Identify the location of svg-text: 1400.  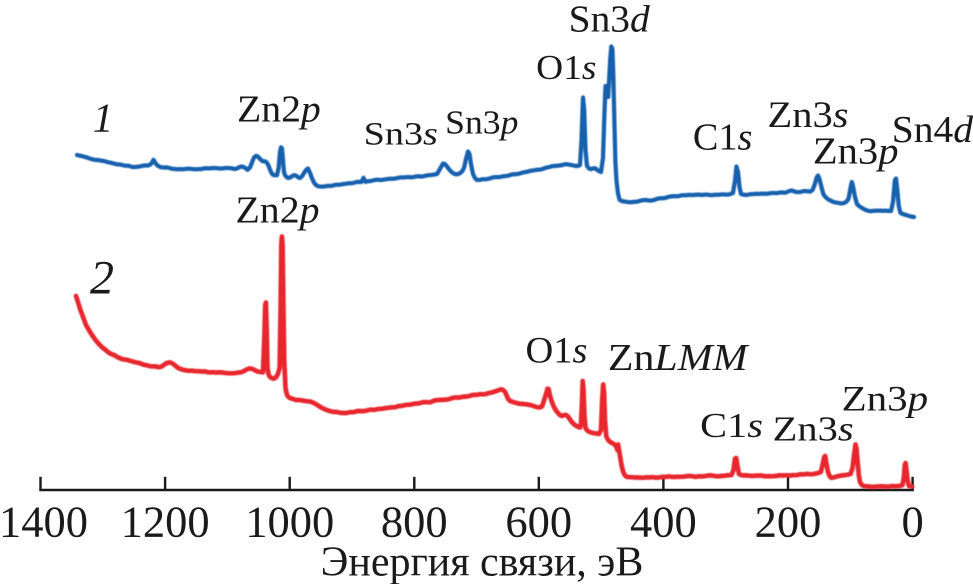
(44, 522).